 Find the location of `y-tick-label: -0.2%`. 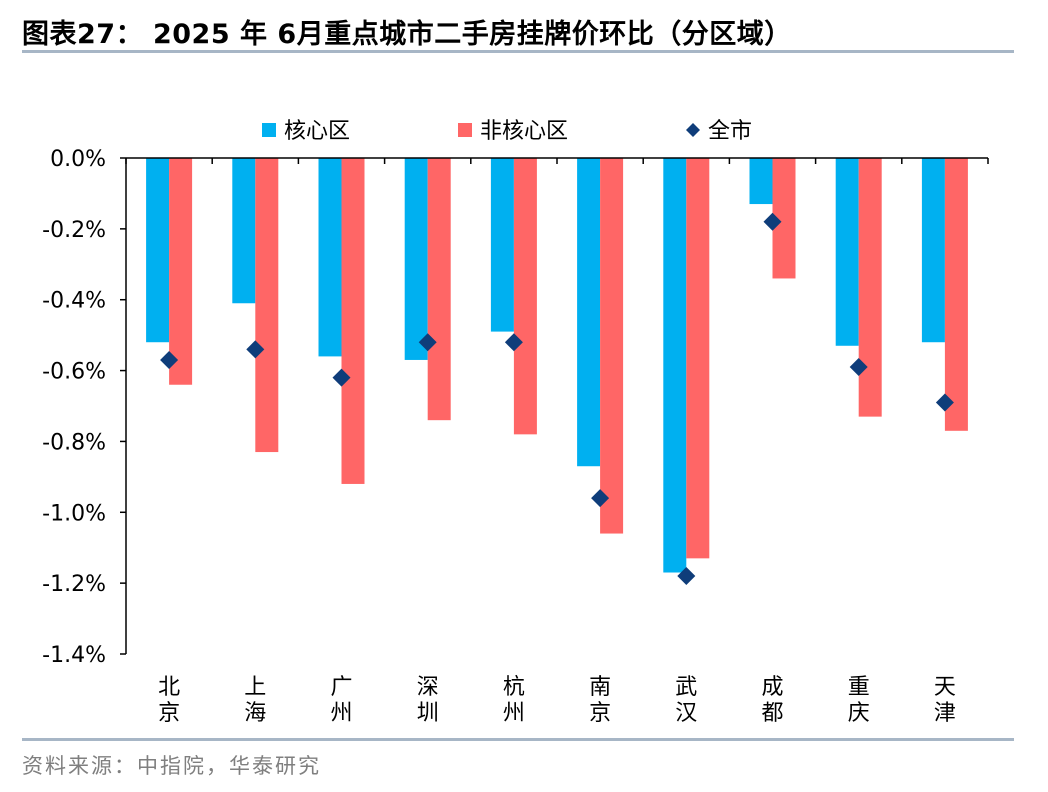

y-tick-label: -0.2% is located at coordinates (74, 230).